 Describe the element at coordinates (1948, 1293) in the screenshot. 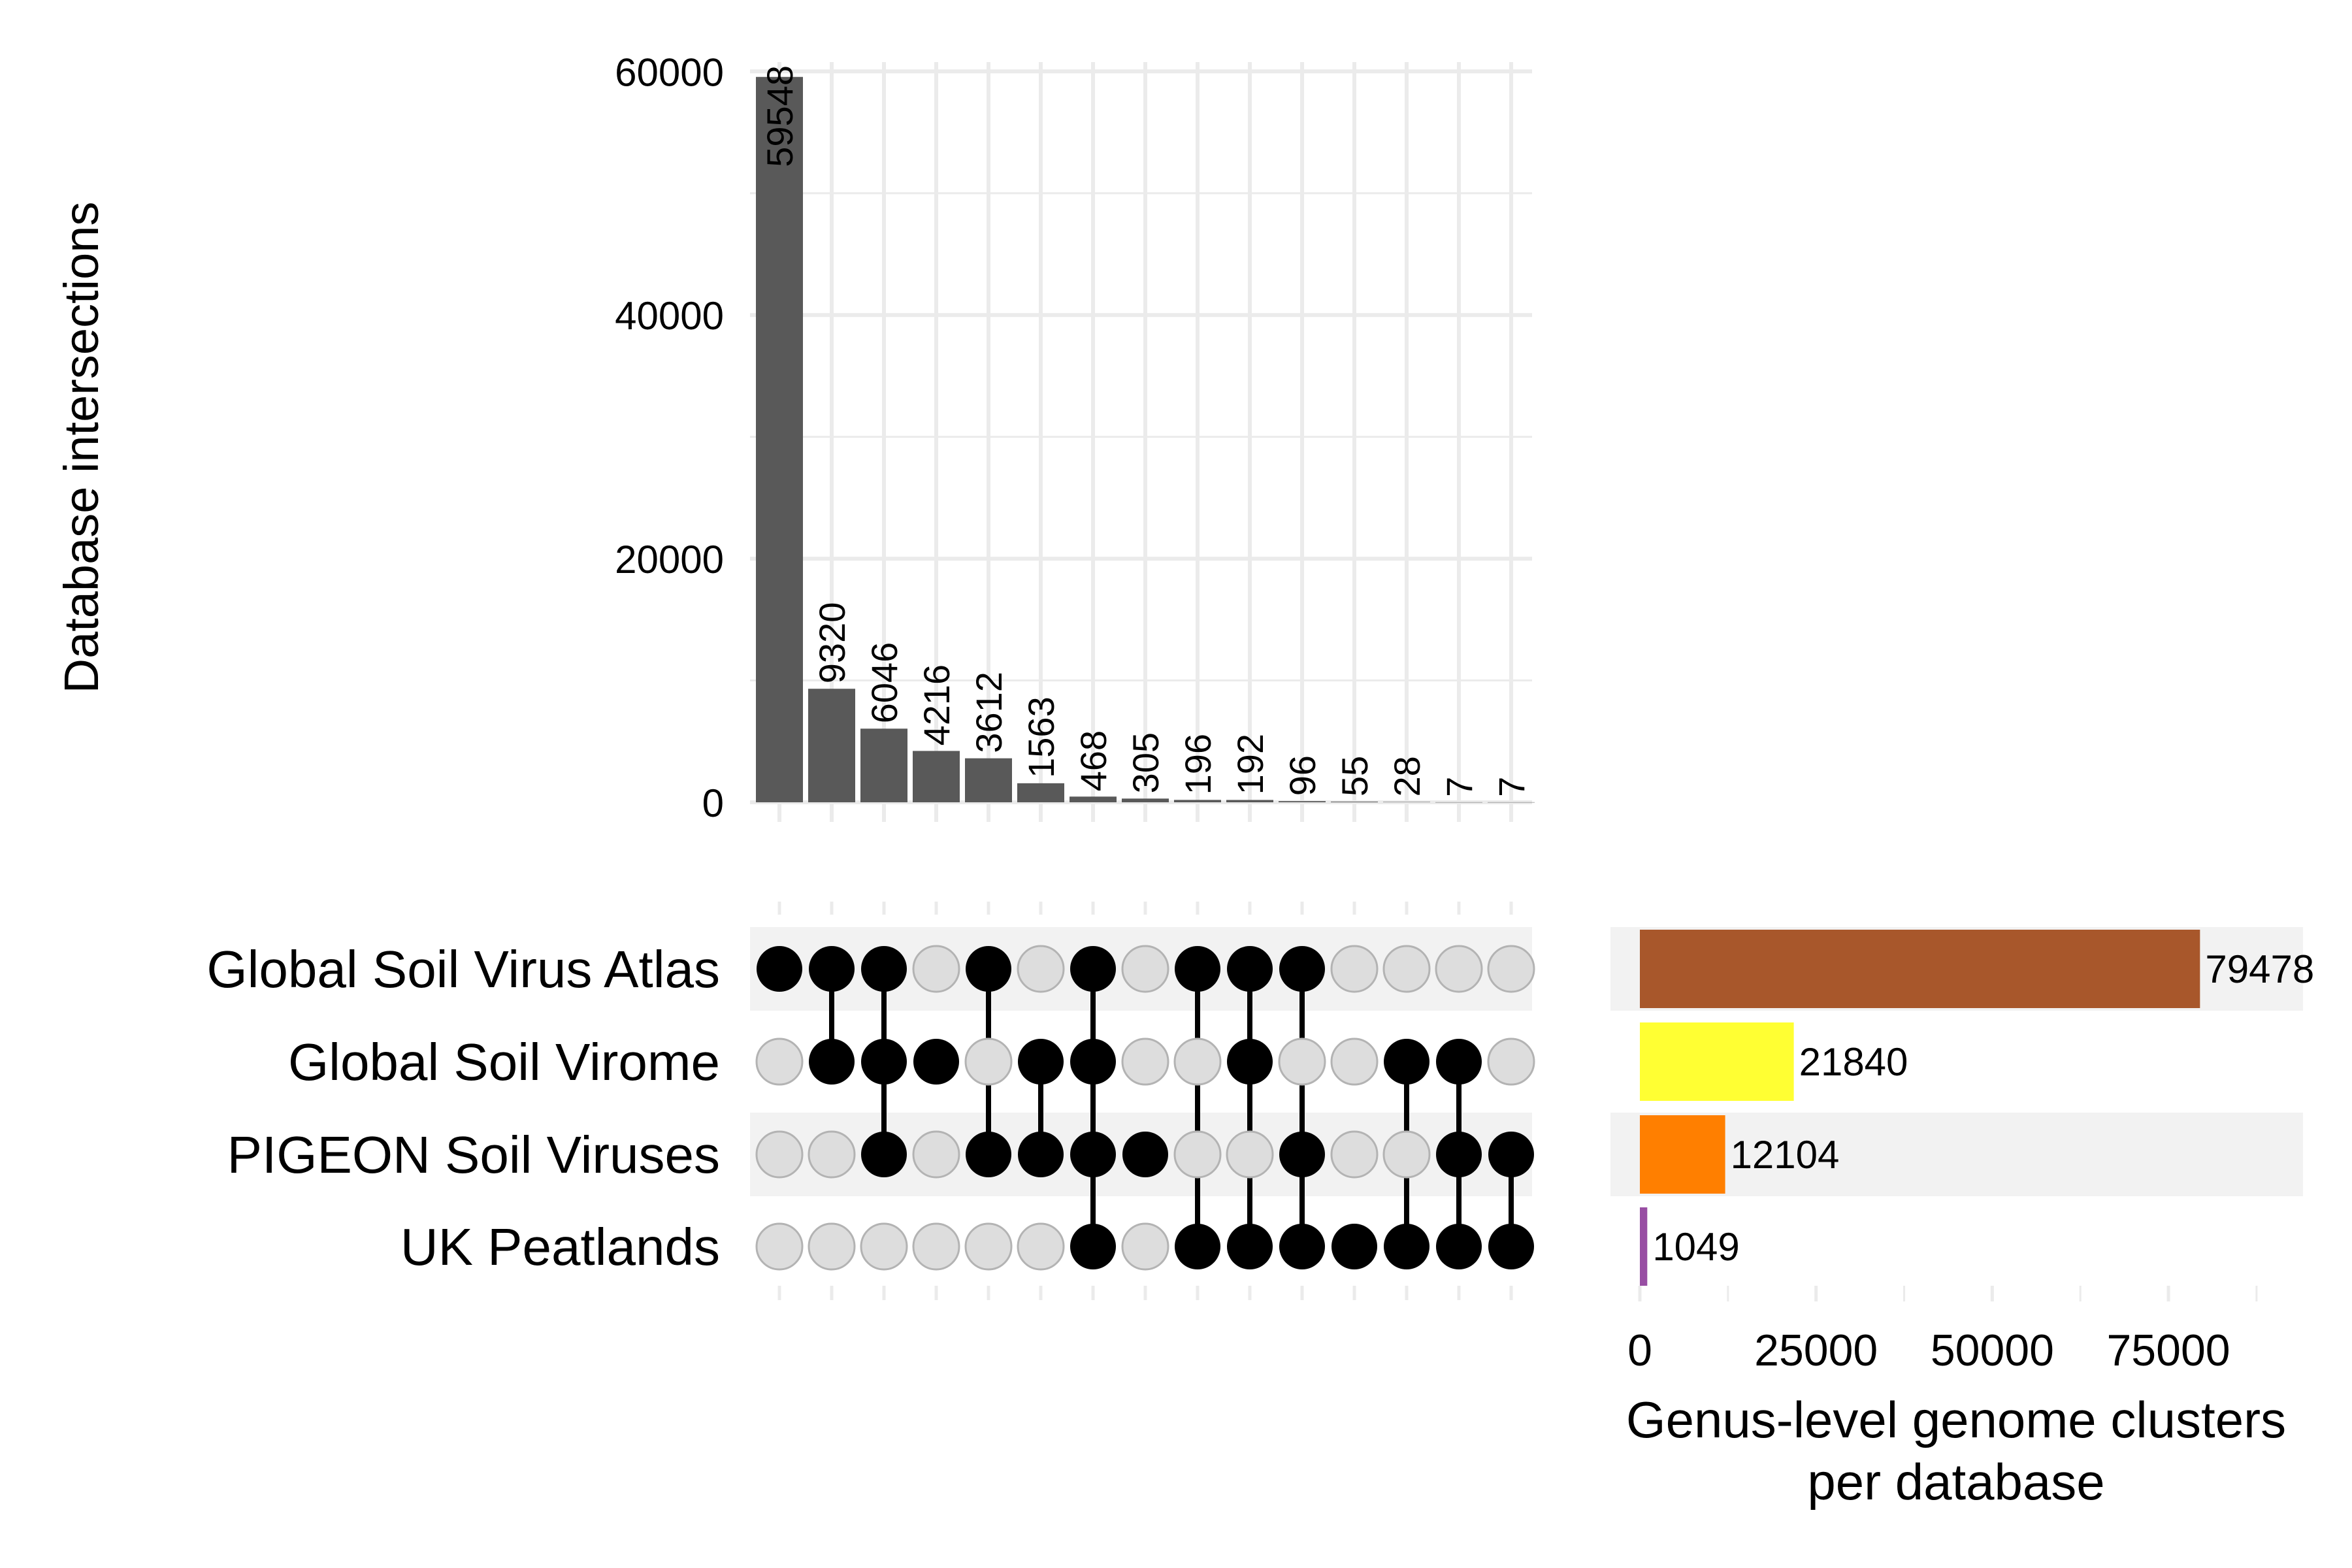

I see `set-size-gridlines` at that location.